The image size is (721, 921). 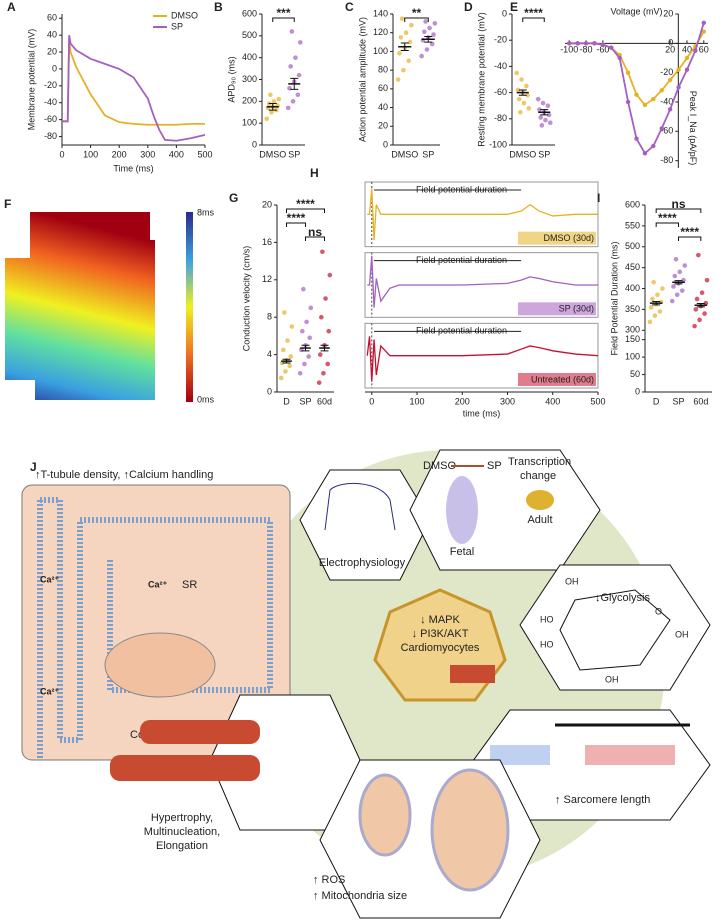 What do you see at coordinates (267, 242) in the screenshot?
I see `y-tick-label: 16` at bounding box center [267, 242].